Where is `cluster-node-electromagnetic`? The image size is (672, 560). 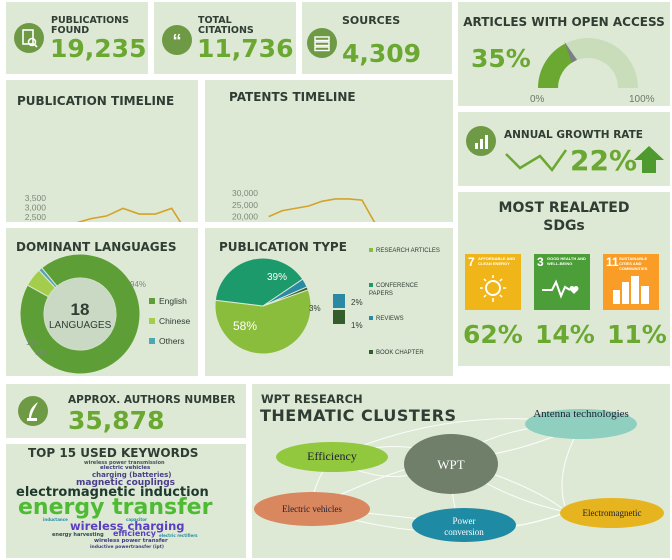
cluster-node-electromagnetic is located at coordinates (612, 513).